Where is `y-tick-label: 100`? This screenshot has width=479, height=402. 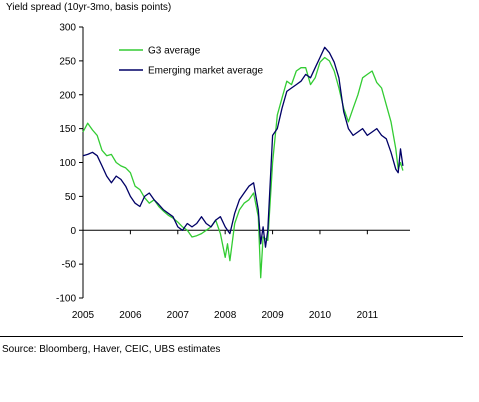
y-tick-label: 100 is located at coordinates (67, 163).